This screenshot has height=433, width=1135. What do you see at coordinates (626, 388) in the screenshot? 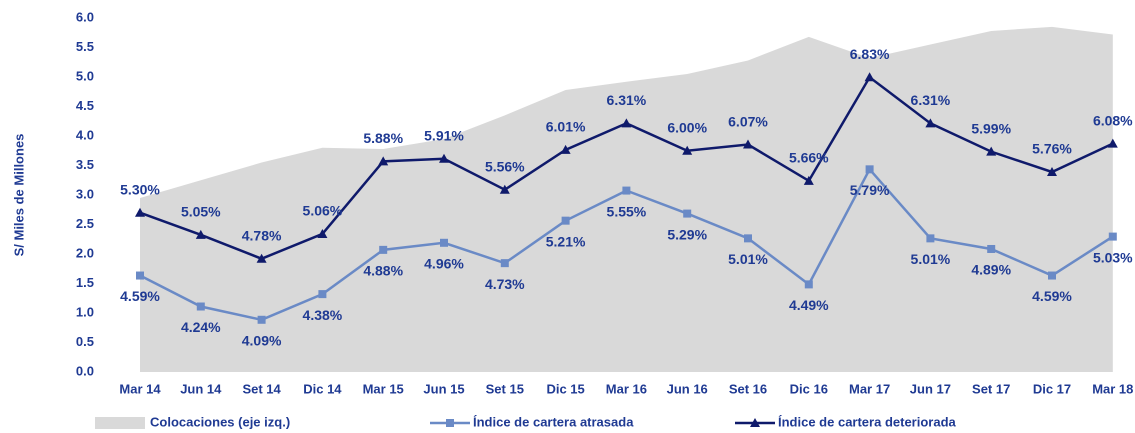
I see `x-tick-label: Mar 16` at bounding box center [626, 388].